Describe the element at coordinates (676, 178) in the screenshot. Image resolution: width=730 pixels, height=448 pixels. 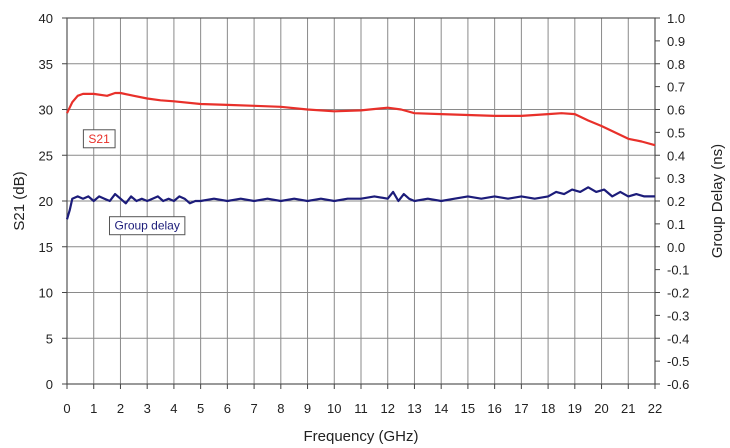
I see `y-right-tick-label: 0.3` at that location.